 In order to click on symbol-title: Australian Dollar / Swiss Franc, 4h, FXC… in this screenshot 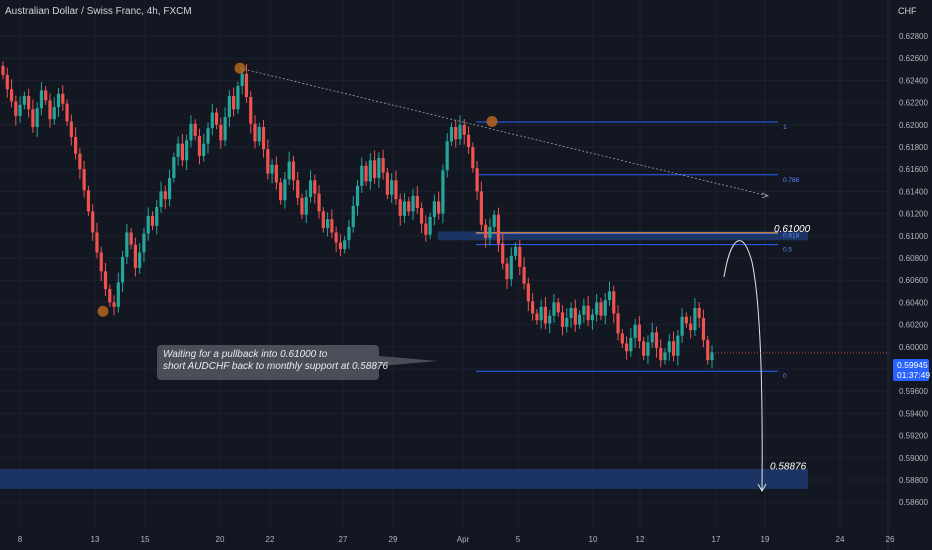, I will do `click(98, 11)`.